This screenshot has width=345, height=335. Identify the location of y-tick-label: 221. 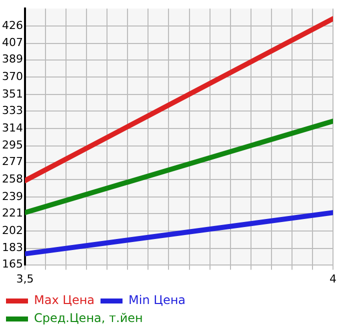
(12, 213).